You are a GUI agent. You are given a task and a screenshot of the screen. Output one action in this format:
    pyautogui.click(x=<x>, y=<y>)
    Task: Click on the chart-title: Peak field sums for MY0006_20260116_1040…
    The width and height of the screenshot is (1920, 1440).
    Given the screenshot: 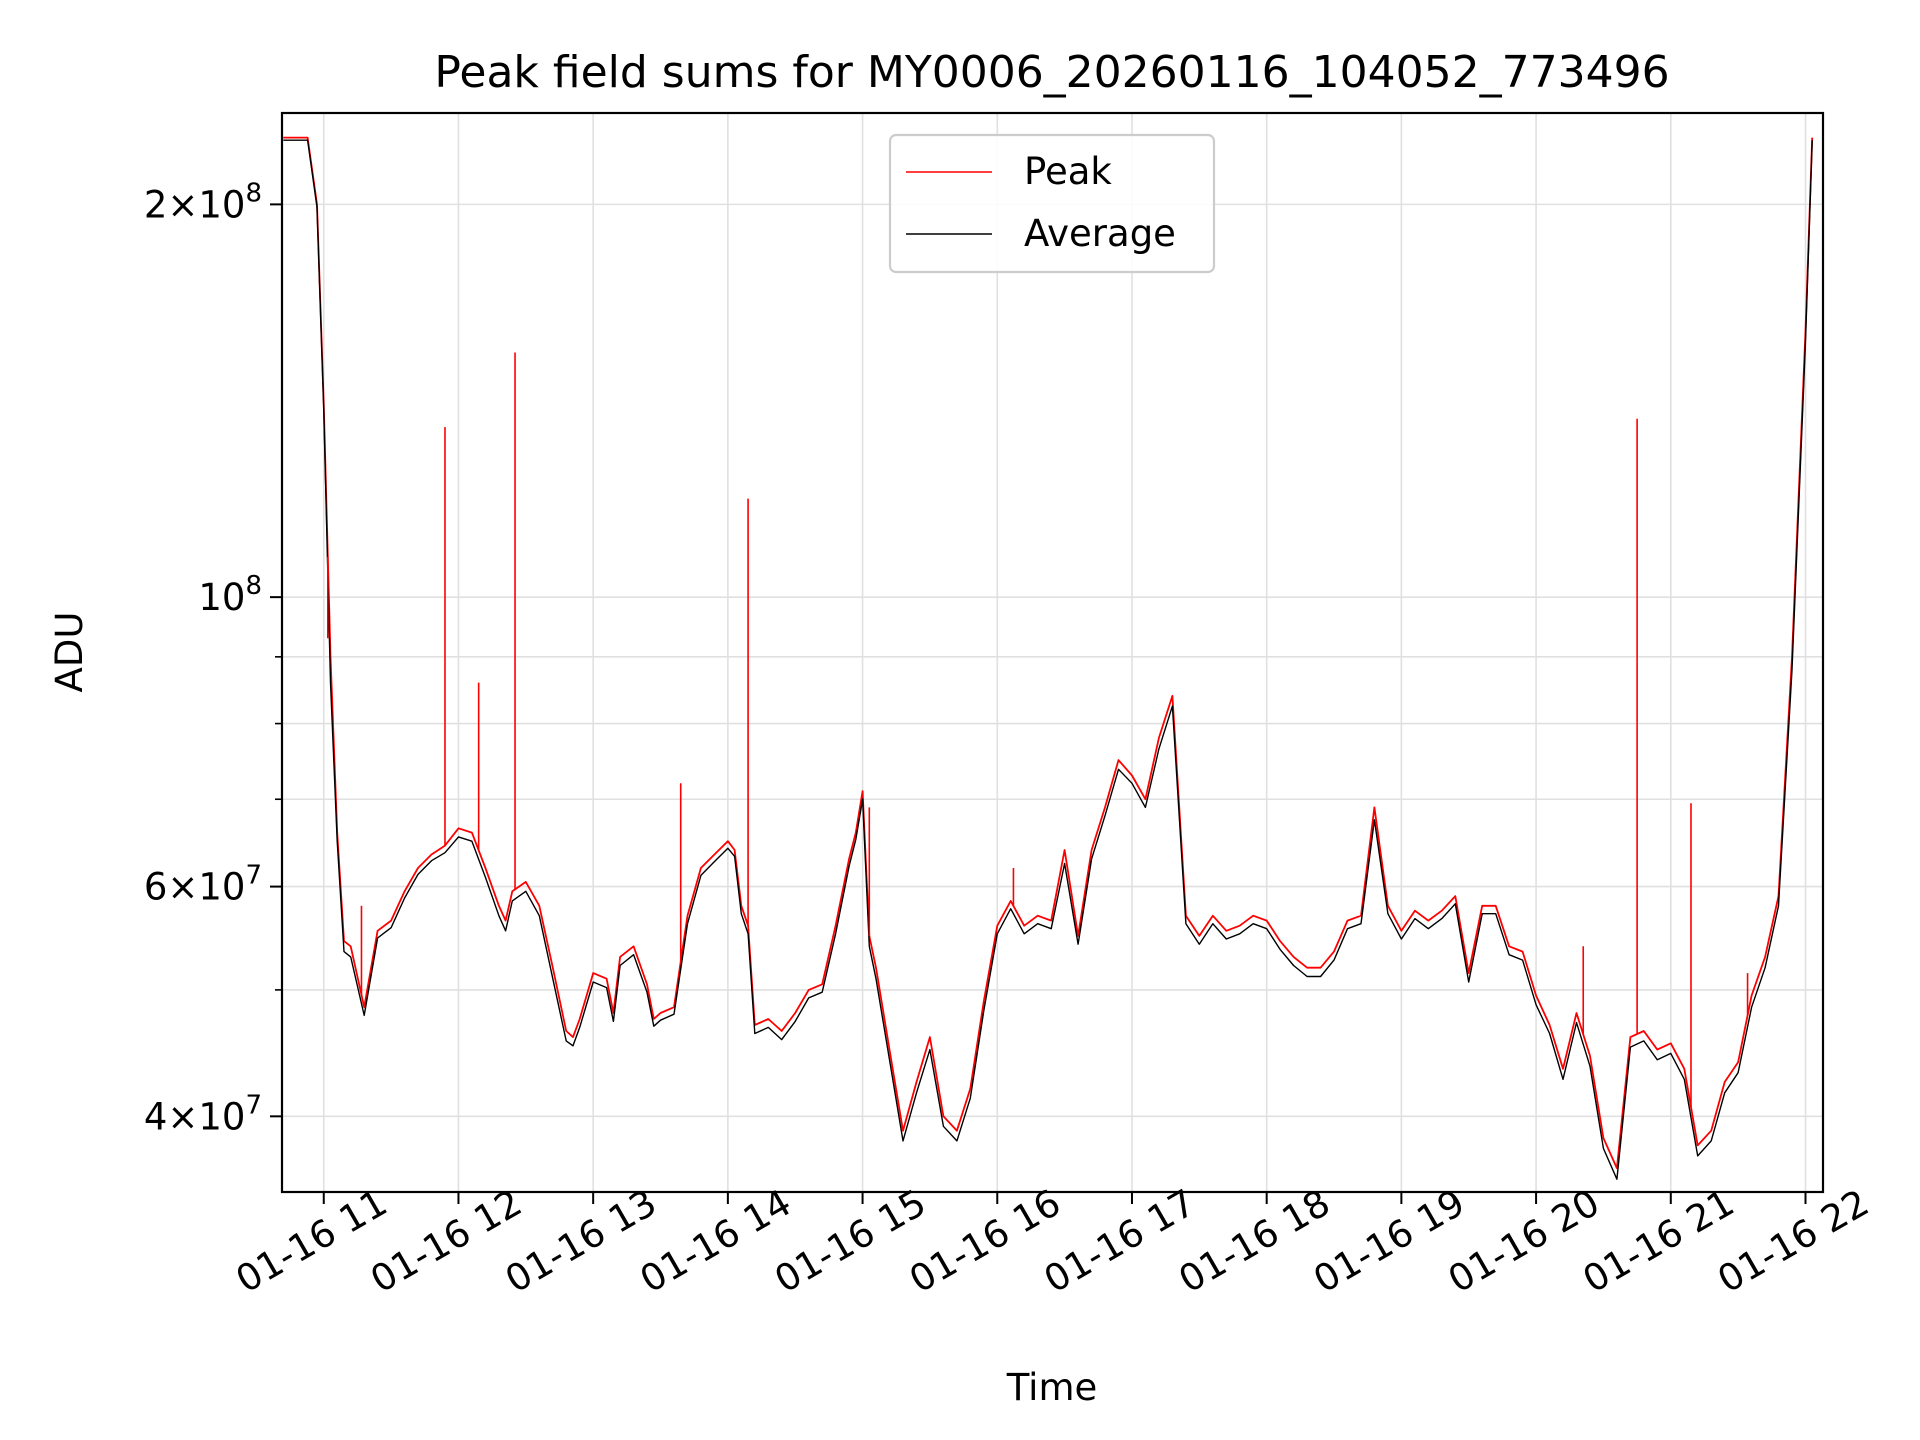 What is the action you would take?
    pyautogui.click(x=1051, y=72)
    